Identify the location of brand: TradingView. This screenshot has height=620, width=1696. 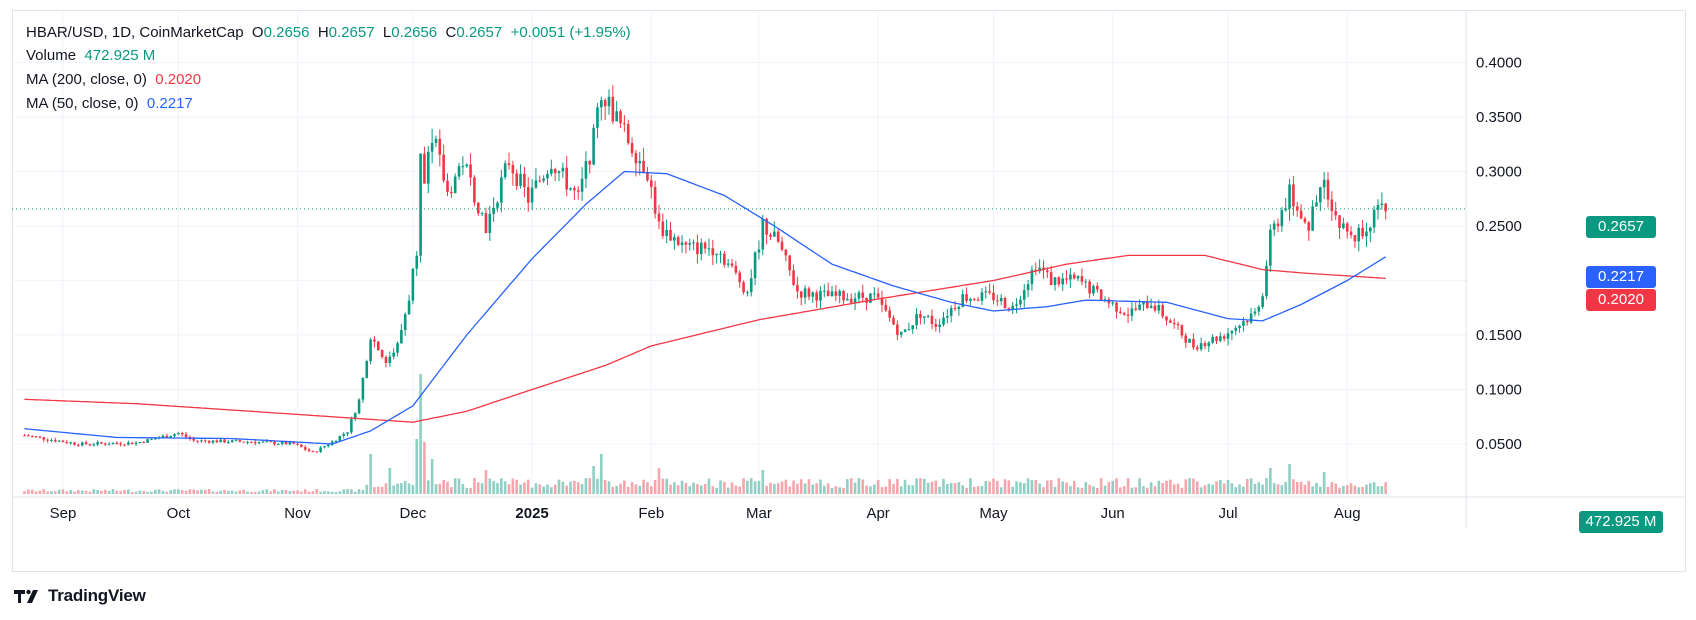
(80, 596).